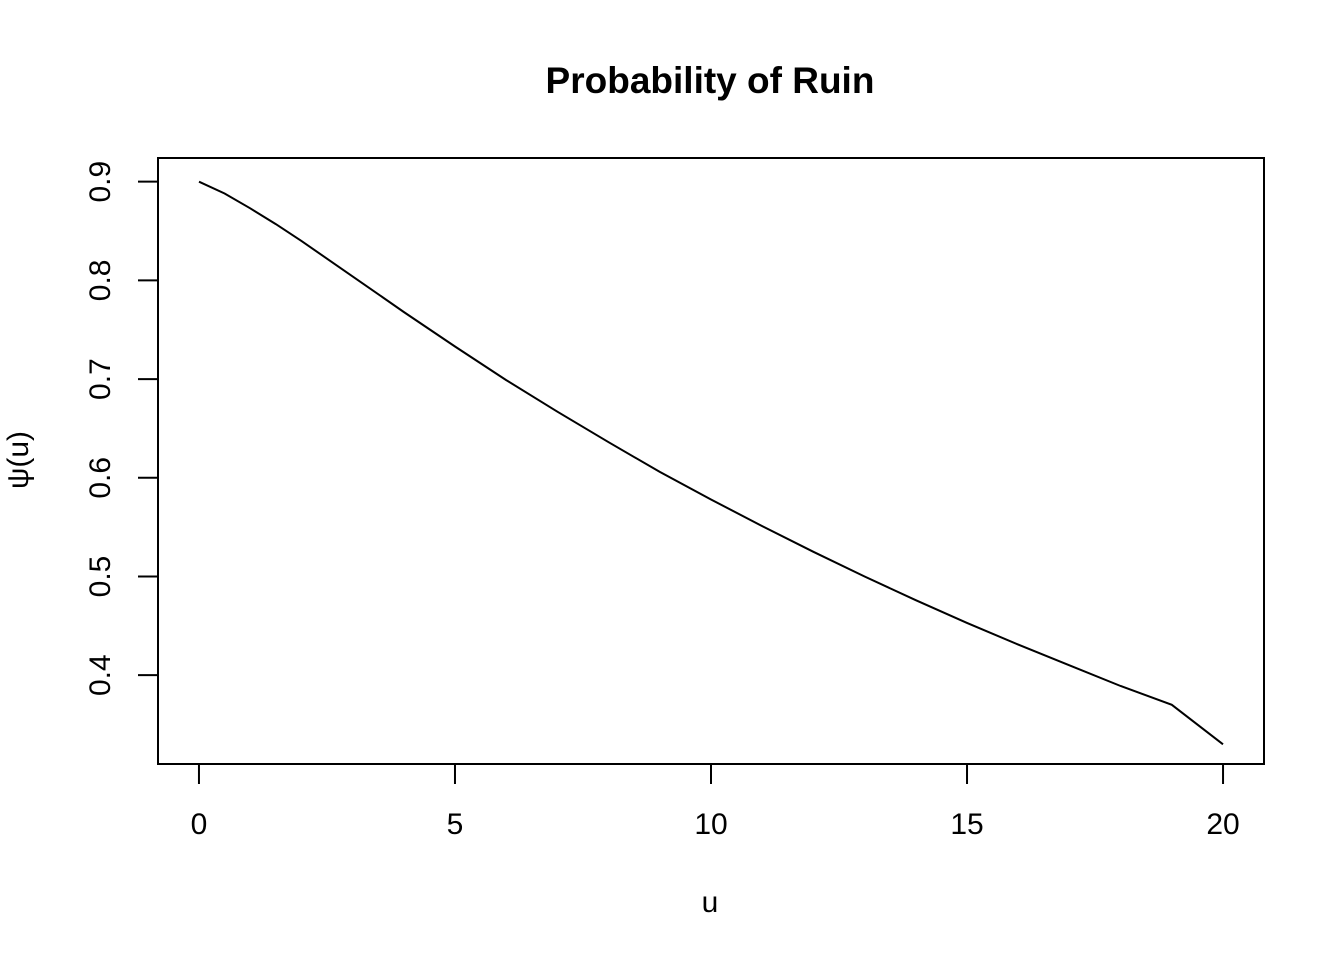 This screenshot has width=1344, height=960. I want to click on y-tick-label: 0.4, so click(100, 675).